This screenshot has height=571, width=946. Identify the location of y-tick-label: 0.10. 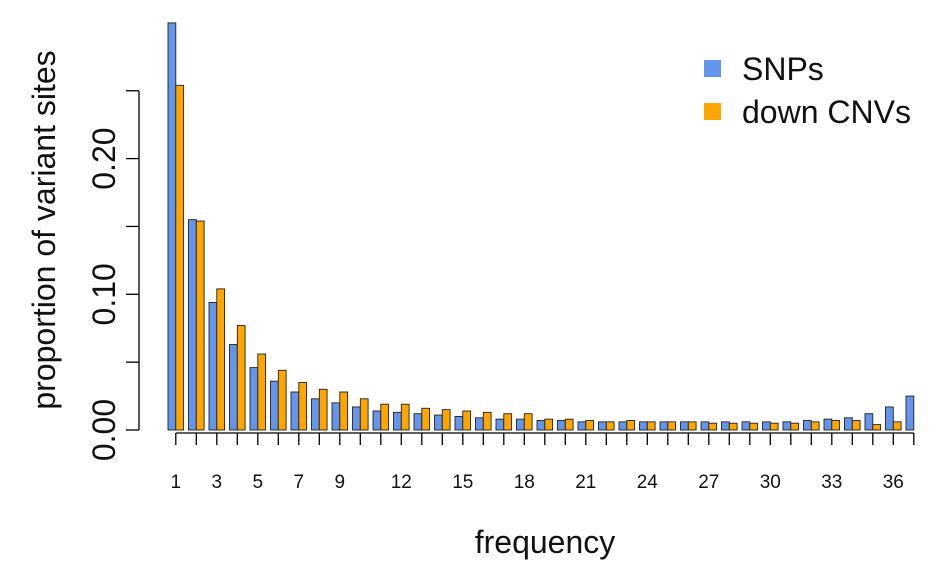
(104, 294).